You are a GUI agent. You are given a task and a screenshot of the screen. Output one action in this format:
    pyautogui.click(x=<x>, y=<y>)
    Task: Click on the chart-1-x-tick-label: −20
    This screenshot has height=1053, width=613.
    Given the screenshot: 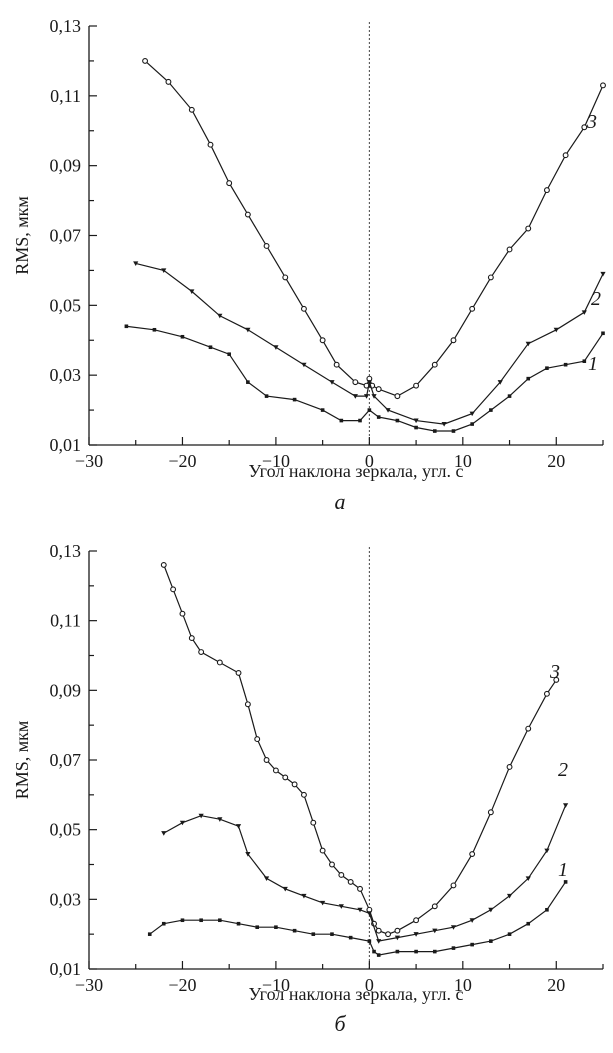 What is the action you would take?
    pyautogui.click(x=182, y=461)
    